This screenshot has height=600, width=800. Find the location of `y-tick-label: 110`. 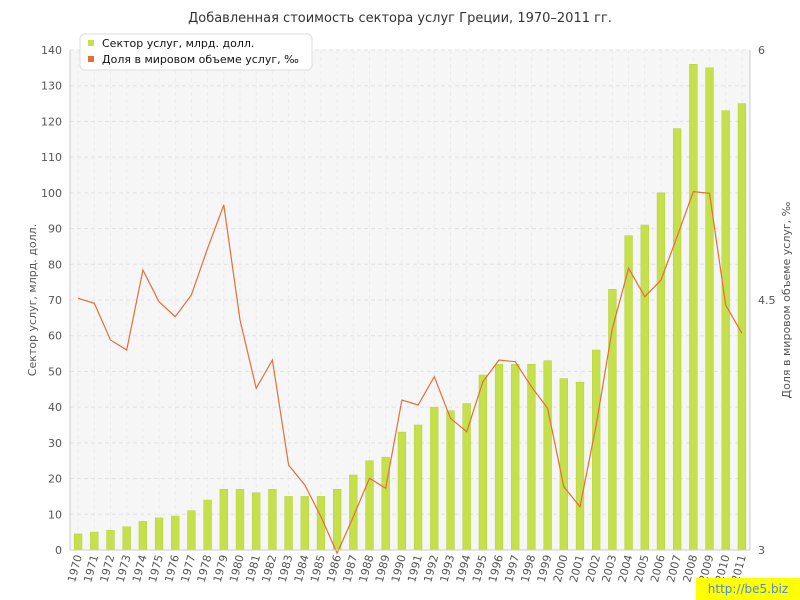

y-tick-label: 110 is located at coordinates (51, 157).